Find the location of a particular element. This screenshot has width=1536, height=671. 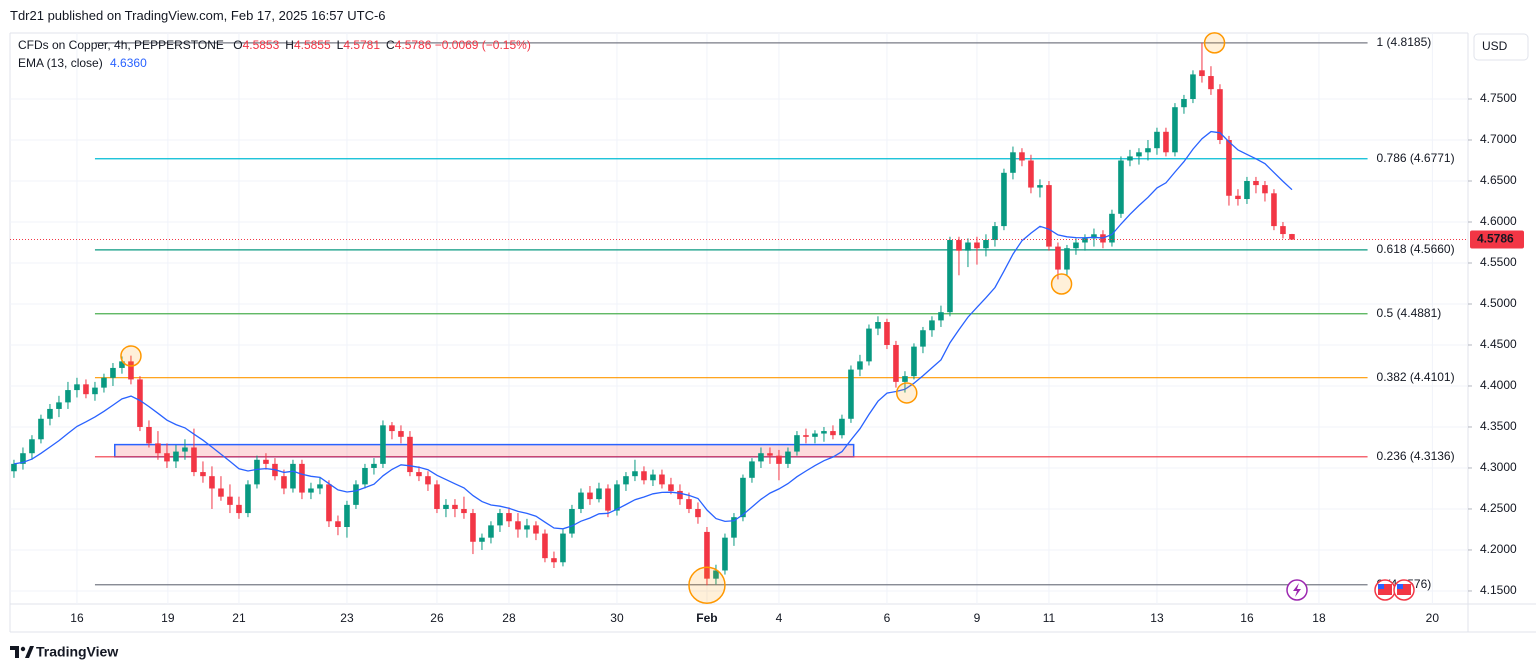

y-tick-label: 4.7500 is located at coordinates (1498, 98).